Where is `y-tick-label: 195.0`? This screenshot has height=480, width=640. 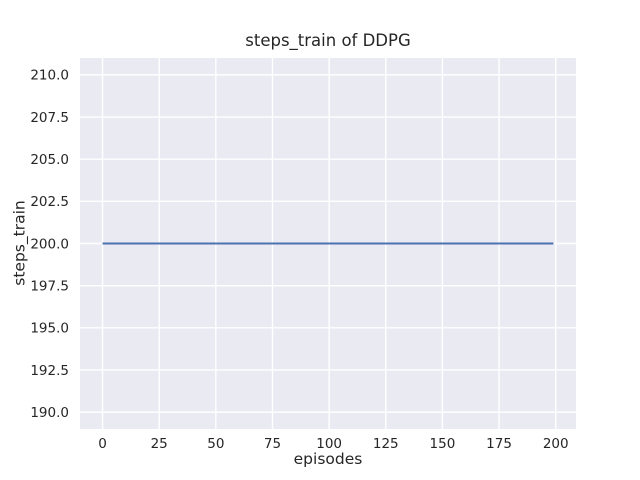
y-tick-label: 195.0 is located at coordinates (49, 329).